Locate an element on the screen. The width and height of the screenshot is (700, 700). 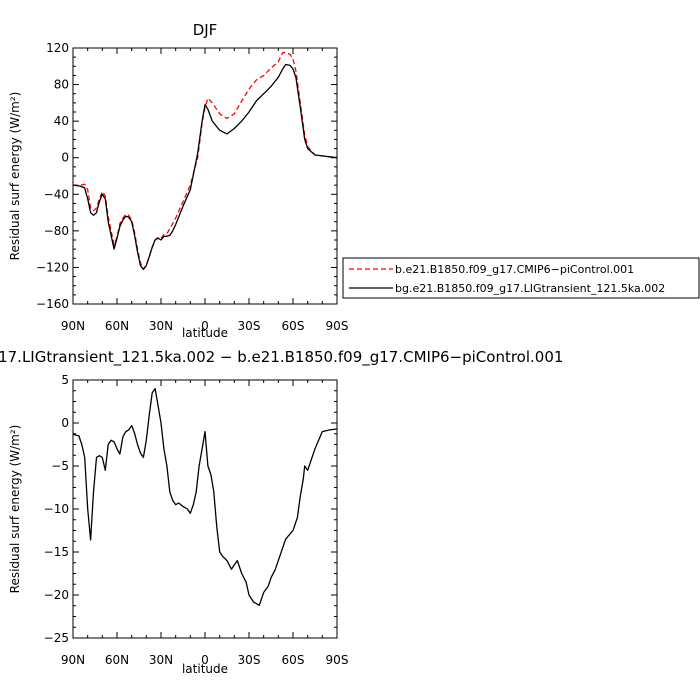
y-tick-label: −10 is located at coordinates (56, 509).